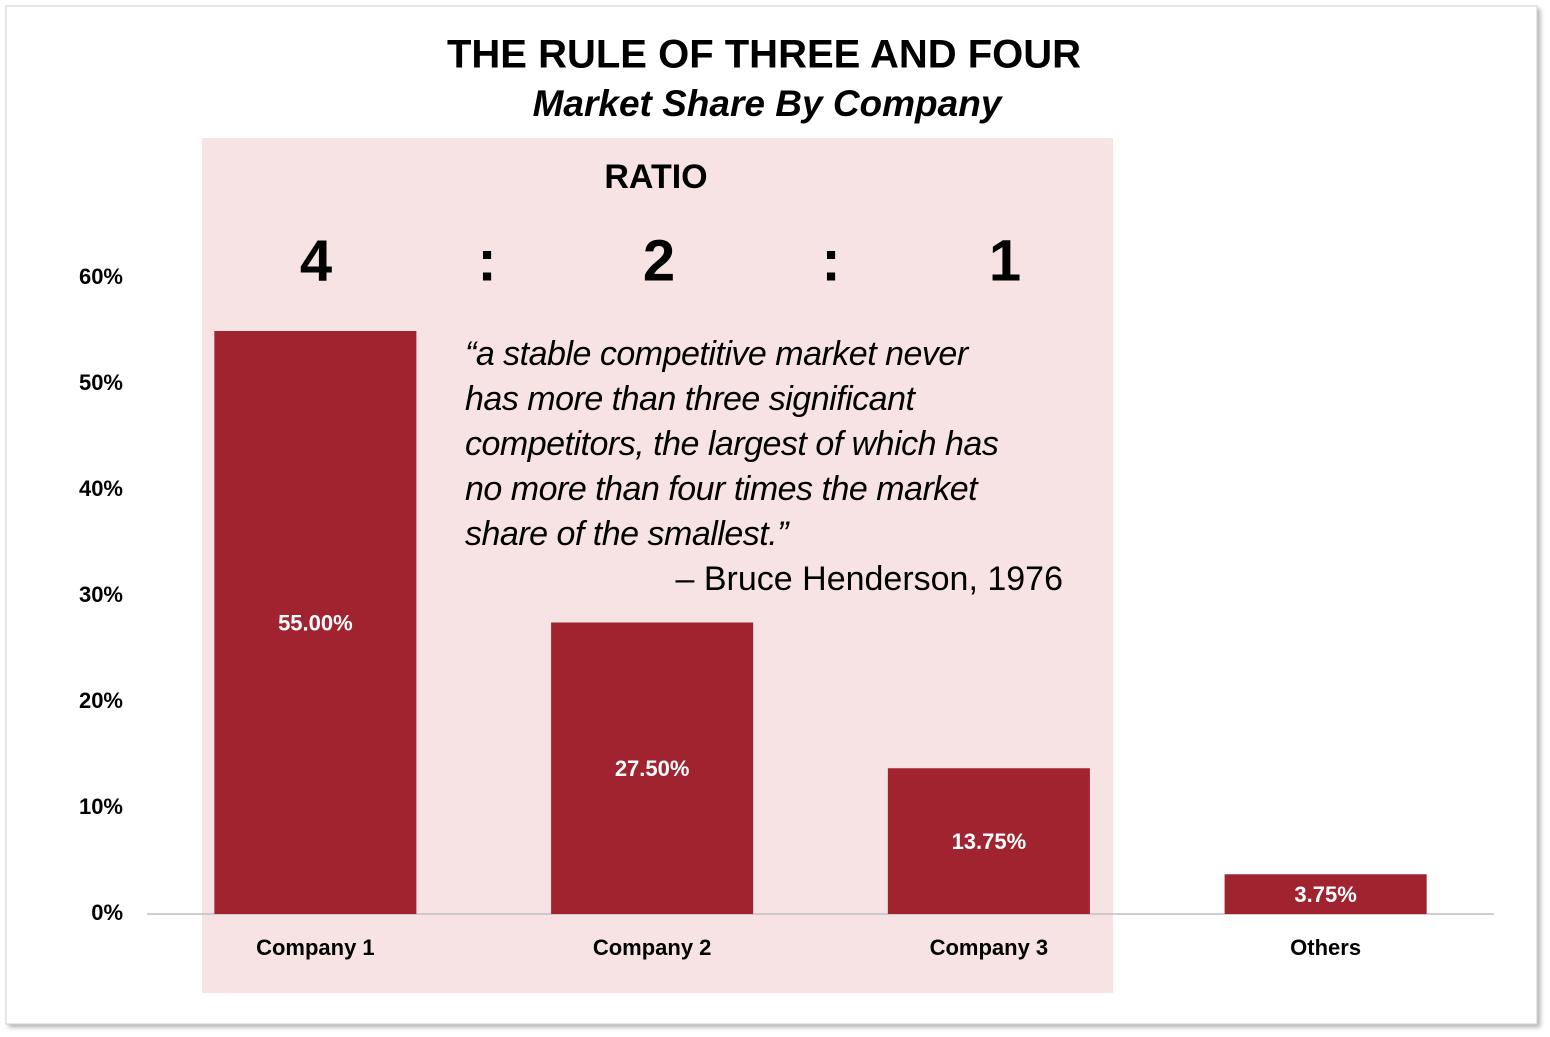  What do you see at coordinates (1325, 947) in the screenshot?
I see `x-tick-label: Others` at bounding box center [1325, 947].